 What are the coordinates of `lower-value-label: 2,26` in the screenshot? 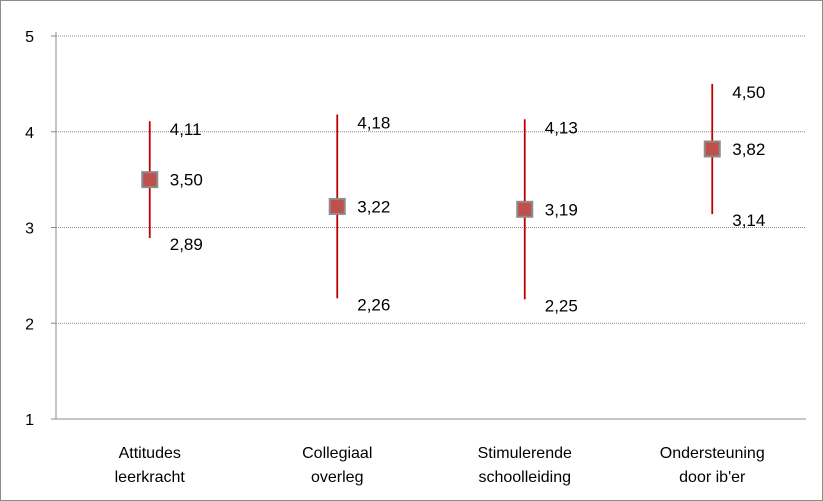 It's located at (373, 304).